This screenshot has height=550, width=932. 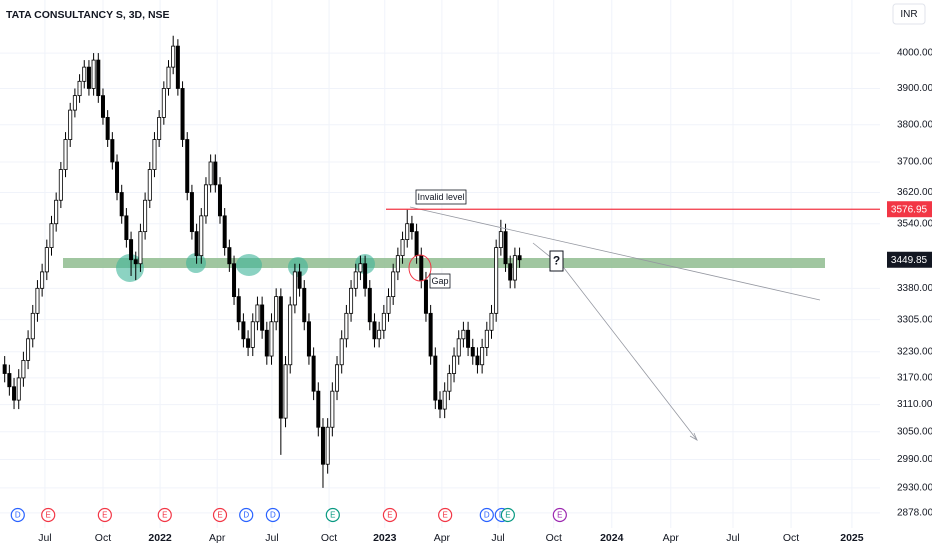 What do you see at coordinates (914, 378) in the screenshot?
I see `y-tick-label: 3170.00` at bounding box center [914, 378].